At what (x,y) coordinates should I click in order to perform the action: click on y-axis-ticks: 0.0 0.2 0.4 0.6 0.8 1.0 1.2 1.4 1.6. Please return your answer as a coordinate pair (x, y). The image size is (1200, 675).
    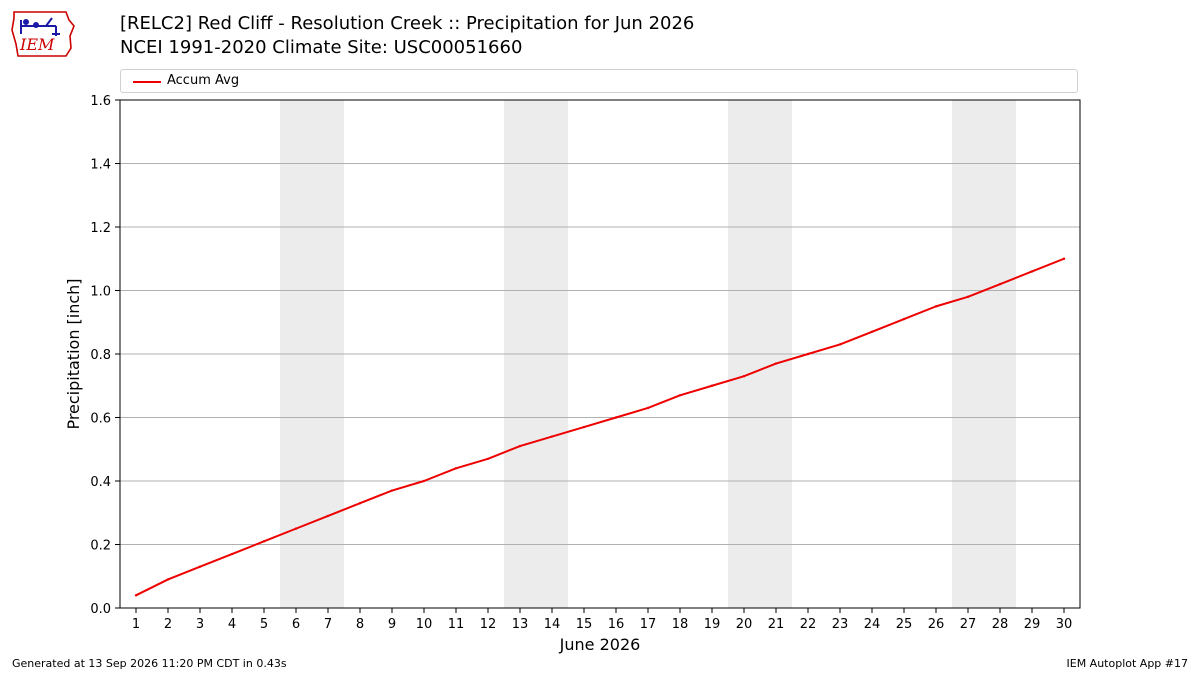
    Looking at the image, I should click on (105, 355).